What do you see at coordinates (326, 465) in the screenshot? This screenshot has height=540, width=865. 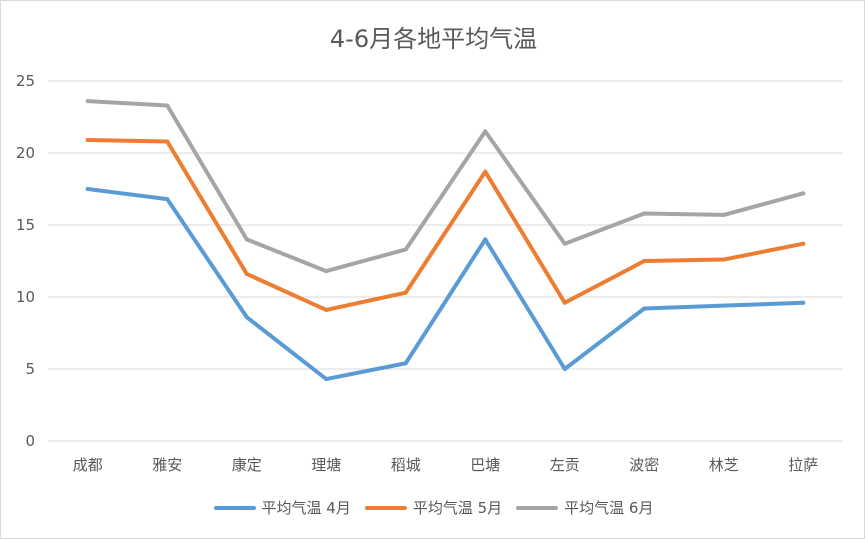 I see `x-tick-label: 理塘` at bounding box center [326, 465].